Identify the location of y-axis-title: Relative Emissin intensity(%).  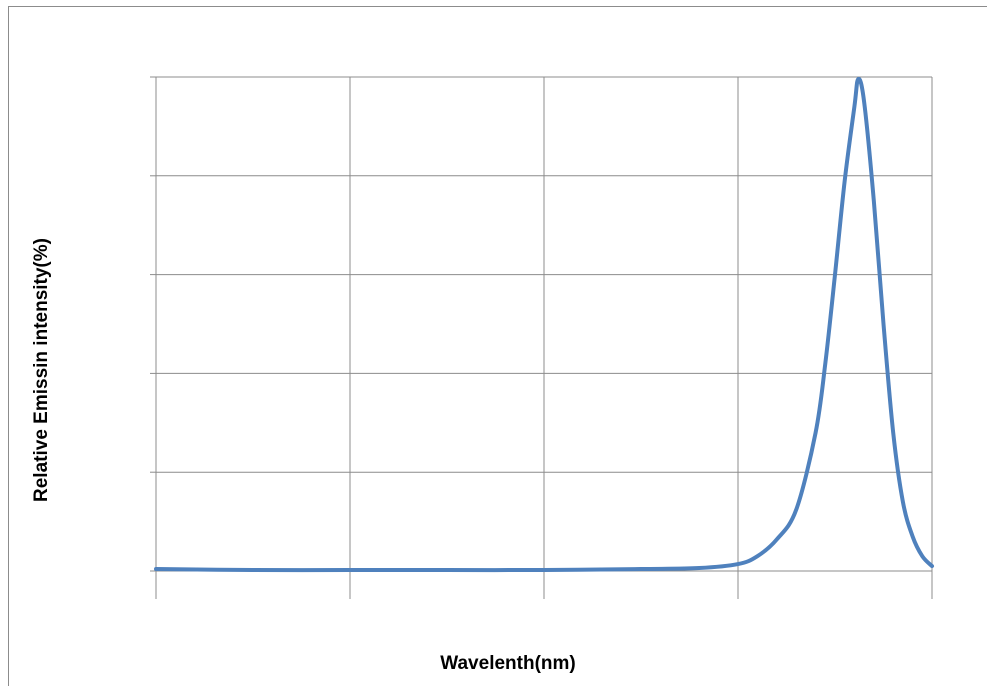
(41, 370).